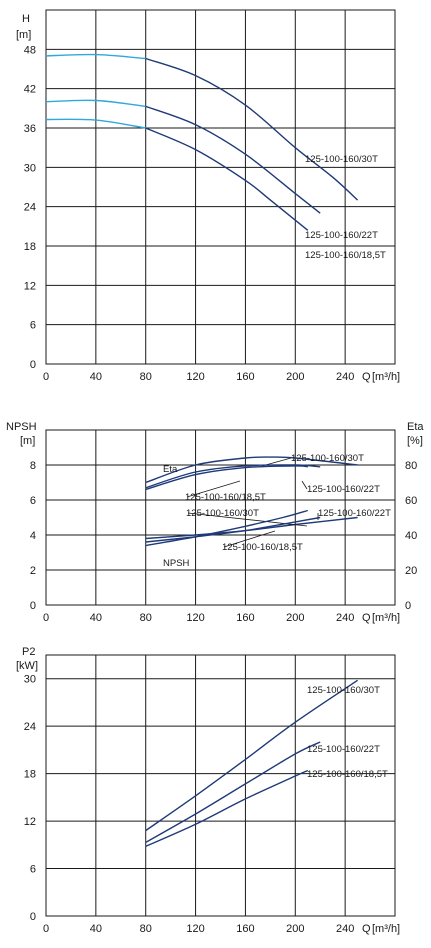  What do you see at coordinates (30, 129) in the screenshot?
I see `y-tick-label: 36` at bounding box center [30, 129].